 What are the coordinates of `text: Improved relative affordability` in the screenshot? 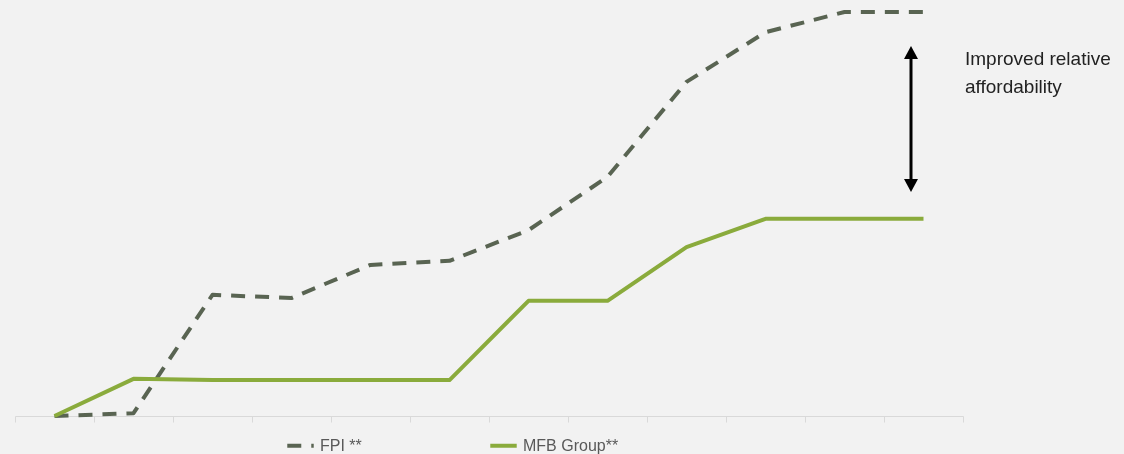 It's located at (1038, 73).